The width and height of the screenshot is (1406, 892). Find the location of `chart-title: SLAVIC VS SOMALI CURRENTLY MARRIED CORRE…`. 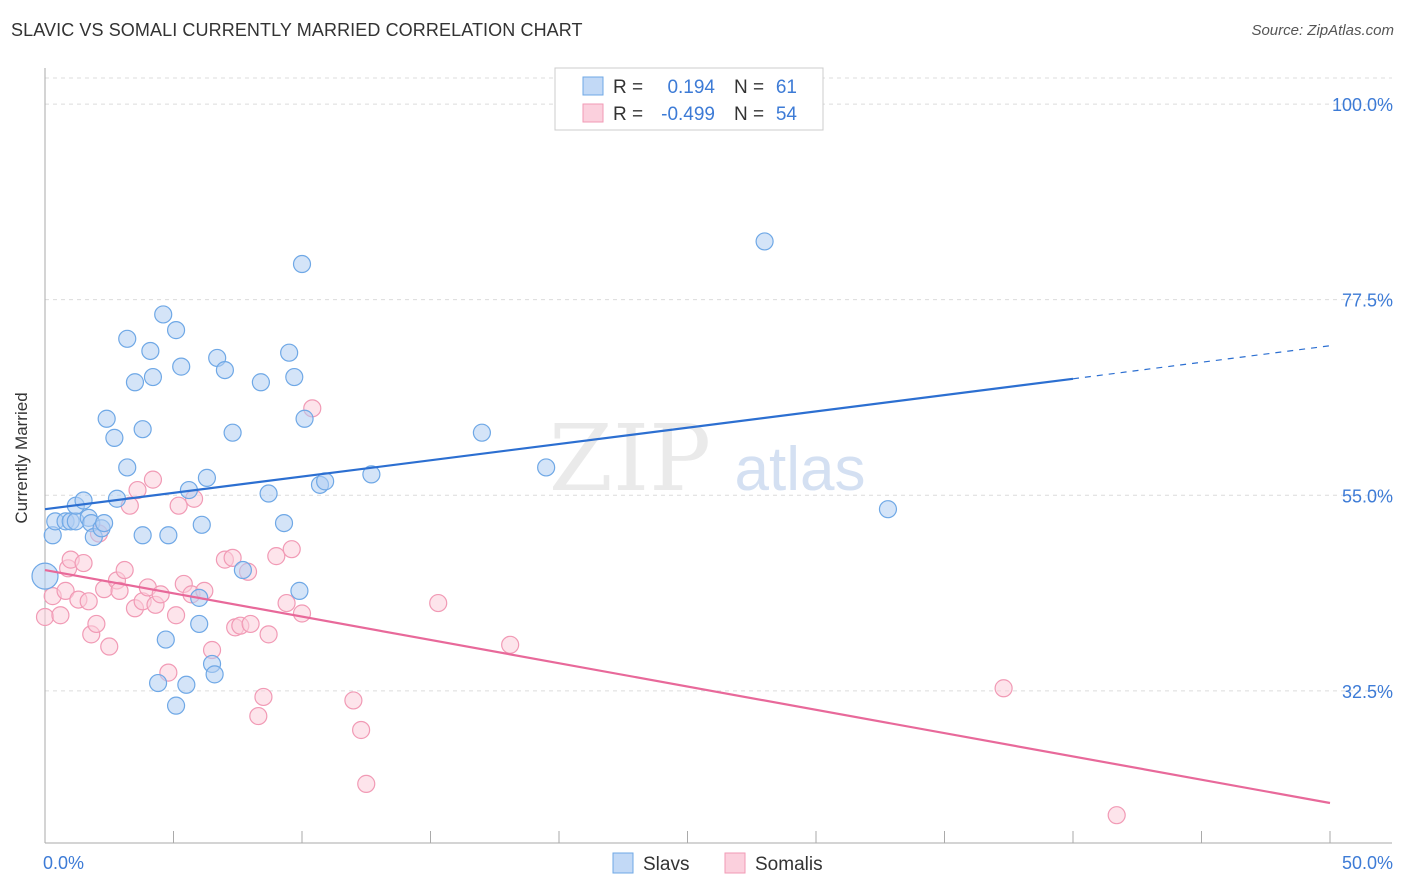

chart-title: SLAVIC VS SOMALI CURRENTLY MARRIED CORRE… is located at coordinates (297, 30).